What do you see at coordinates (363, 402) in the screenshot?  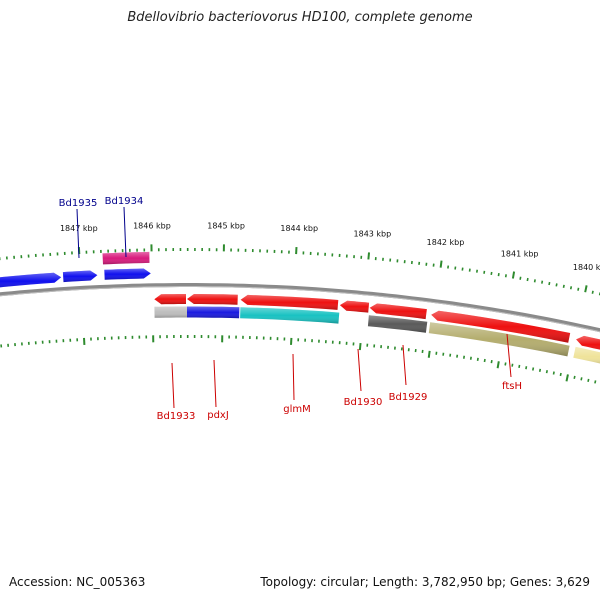 I see `gene-label: Bd1930` at bounding box center [363, 402].